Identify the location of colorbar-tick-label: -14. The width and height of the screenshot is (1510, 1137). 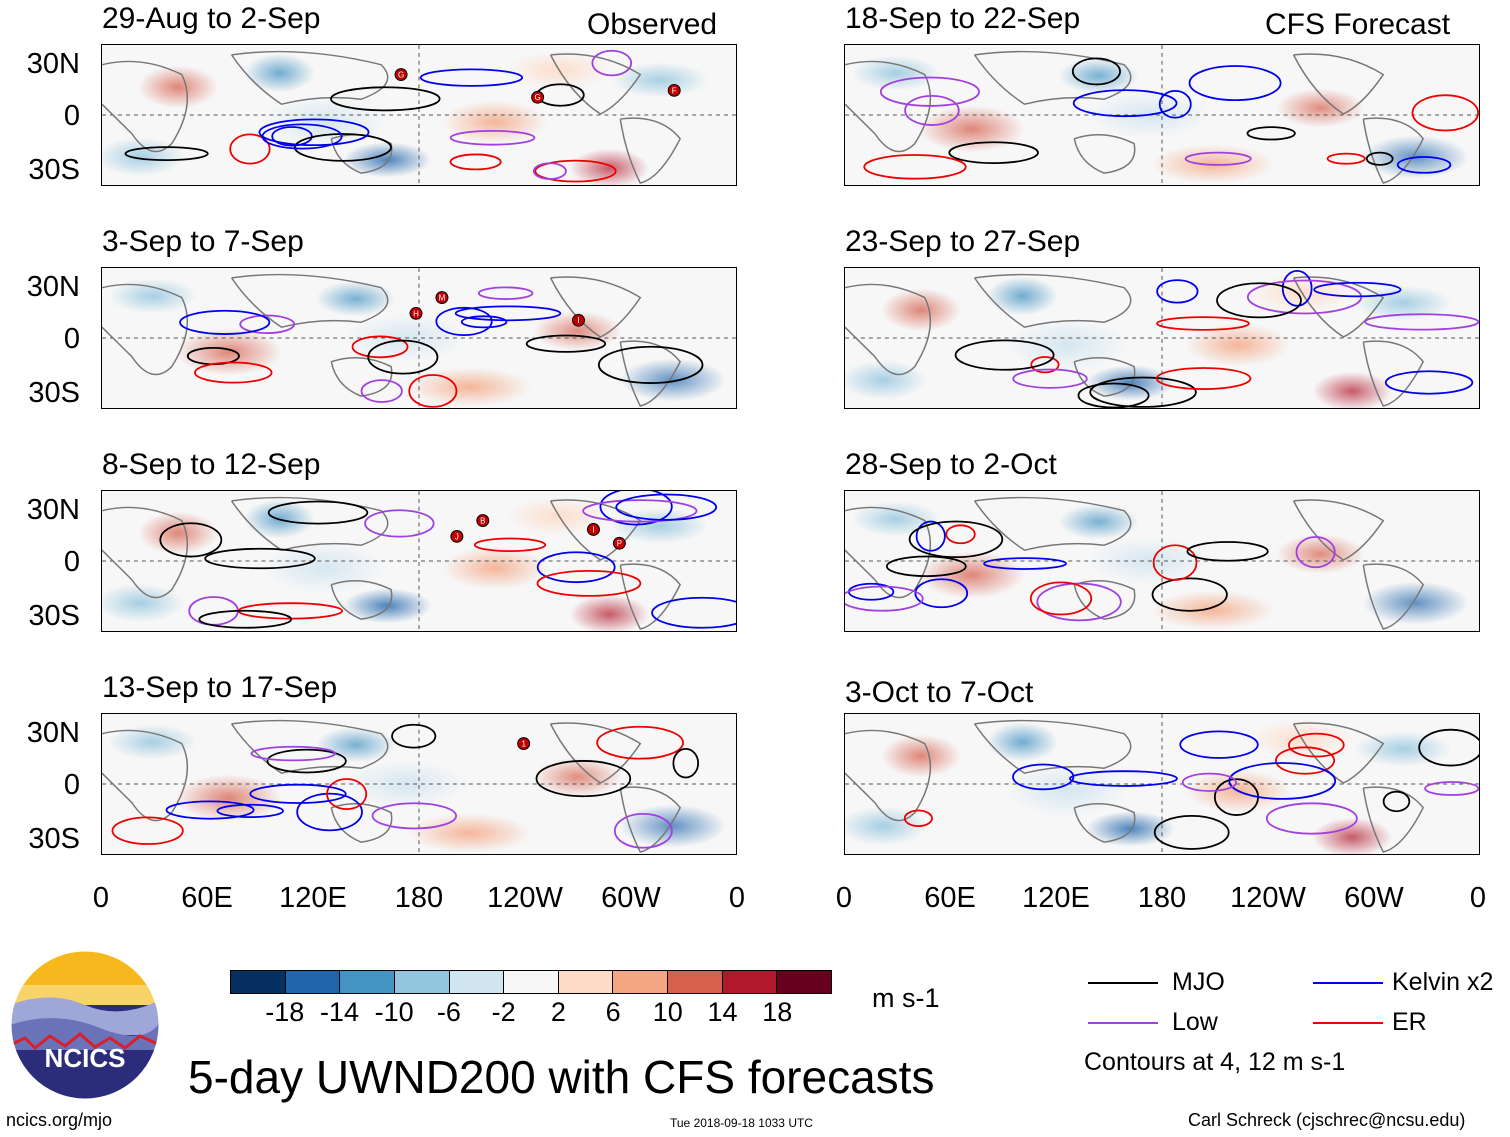
(339, 1012).